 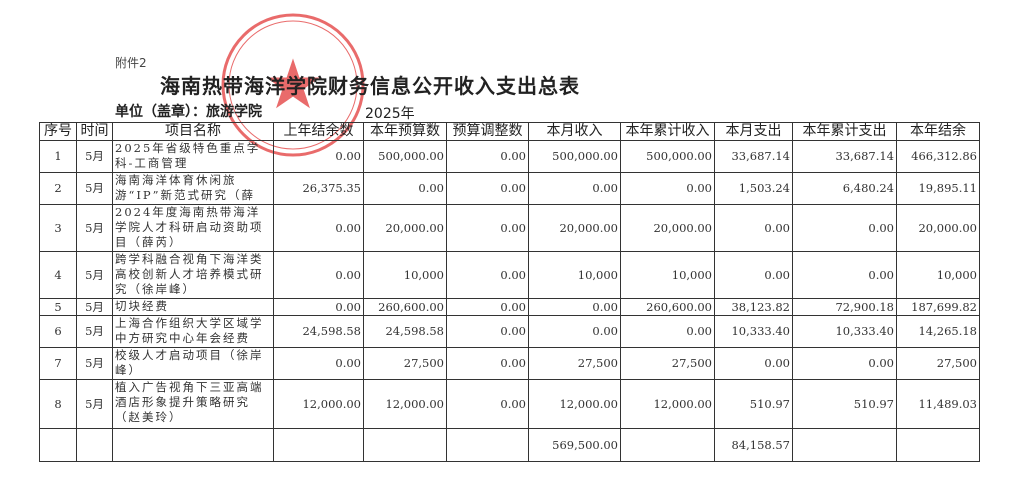 What do you see at coordinates (667, 131) in the screenshot?
I see `column-header: 本年累计收入` at bounding box center [667, 131].